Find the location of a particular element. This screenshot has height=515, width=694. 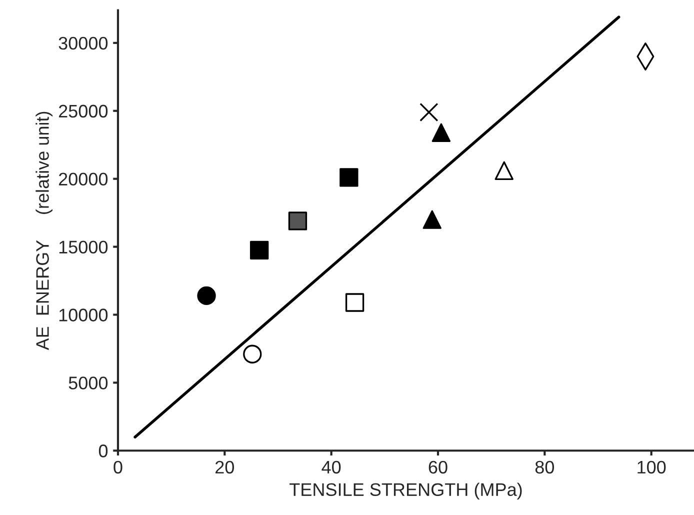

y-tick-label: 30000 is located at coordinates (83, 43).